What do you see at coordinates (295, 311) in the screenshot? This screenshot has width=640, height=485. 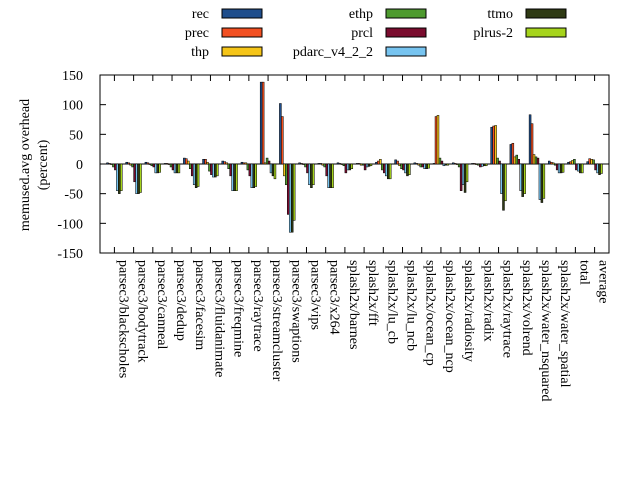 I see `x-tick-label: parsec3/swaptions` at bounding box center [295, 311].